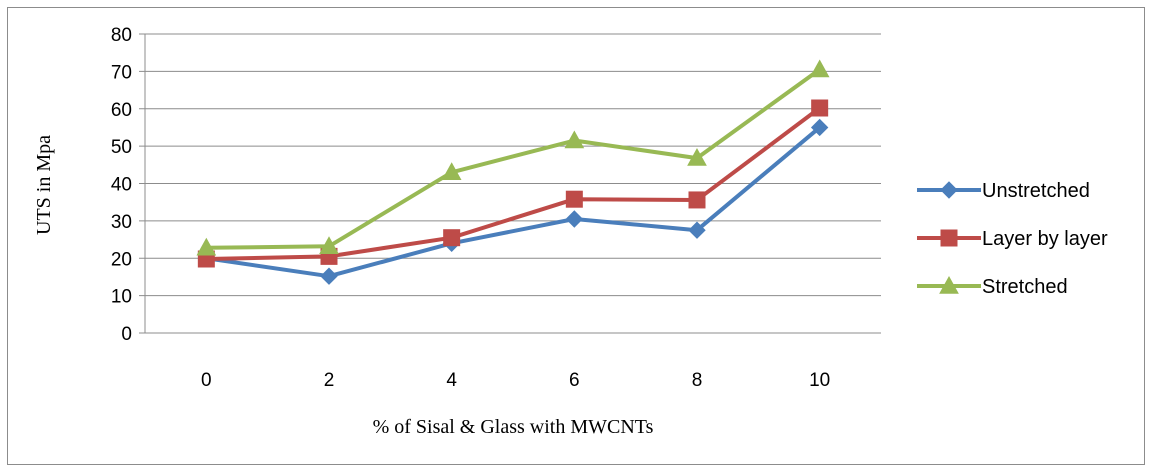 Image resolution: width=1152 pixels, height=472 pixels. Describe the element at coordinates (697, 380) in the screenshot. I see `x-tick-label: 8` at that location.